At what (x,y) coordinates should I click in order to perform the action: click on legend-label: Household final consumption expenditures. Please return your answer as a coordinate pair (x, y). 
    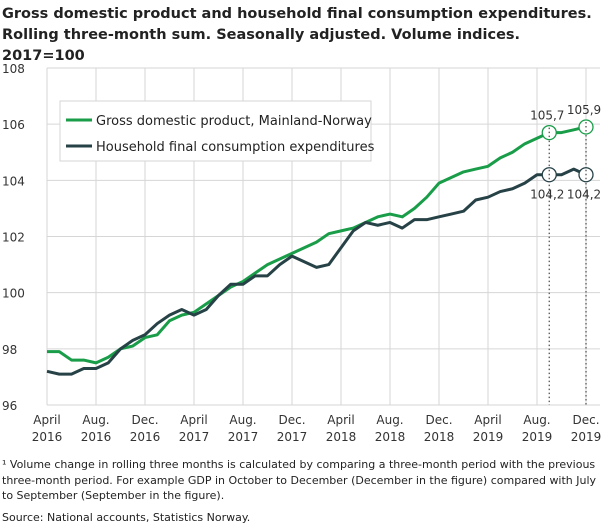
    Looking at the image, I should click on (235, 147).